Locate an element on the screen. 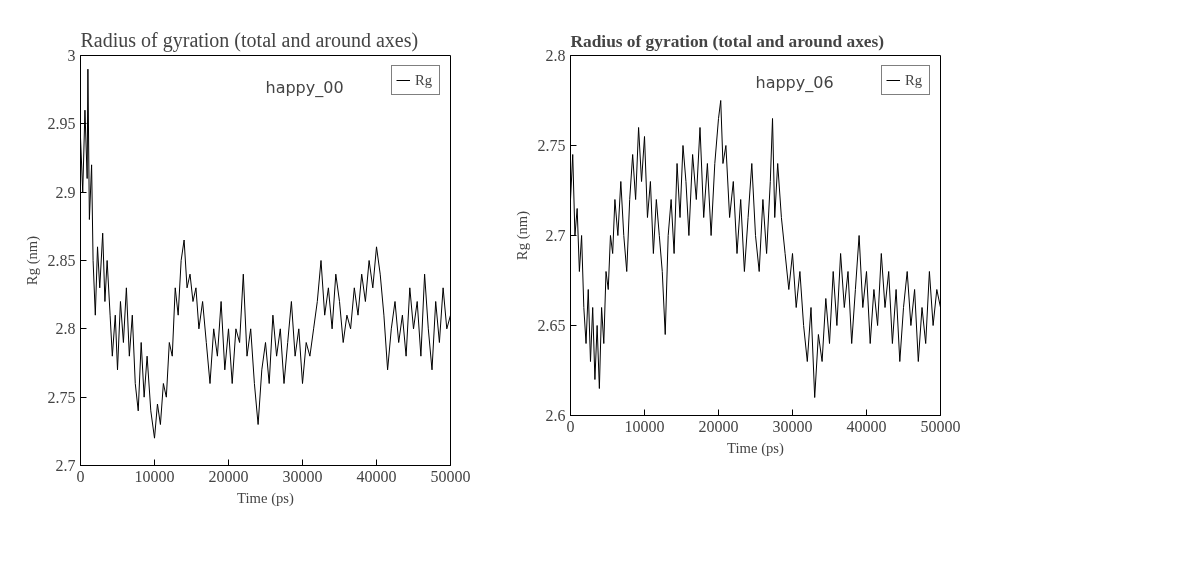 The image size is (1182, 581). annotation: happy_06 is located at coordinates (794, 82).